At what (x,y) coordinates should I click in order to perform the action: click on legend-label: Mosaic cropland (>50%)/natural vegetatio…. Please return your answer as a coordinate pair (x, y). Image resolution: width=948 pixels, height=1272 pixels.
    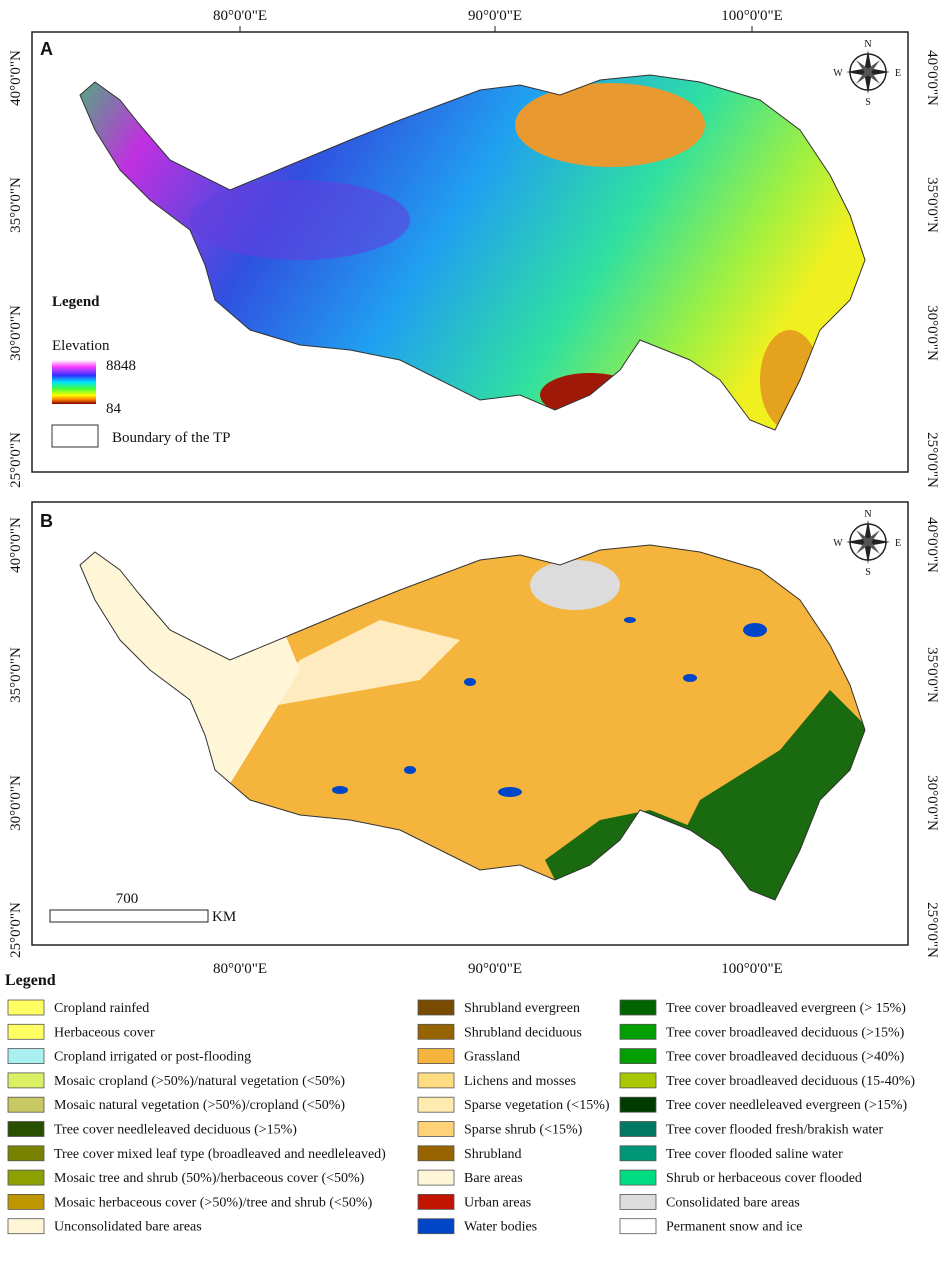
    Looking at the image, I should click on (199, 1081).